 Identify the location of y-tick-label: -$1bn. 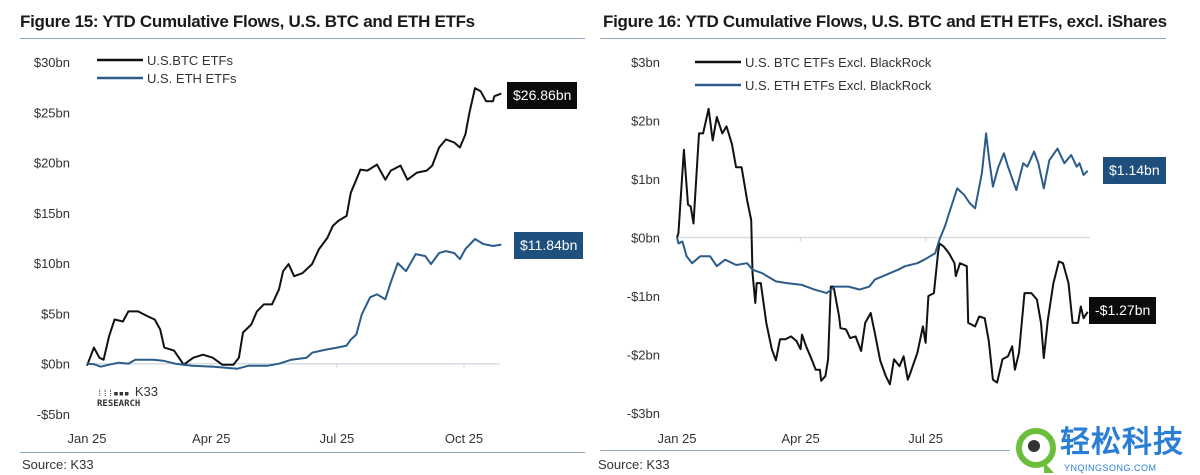
(643, 296).